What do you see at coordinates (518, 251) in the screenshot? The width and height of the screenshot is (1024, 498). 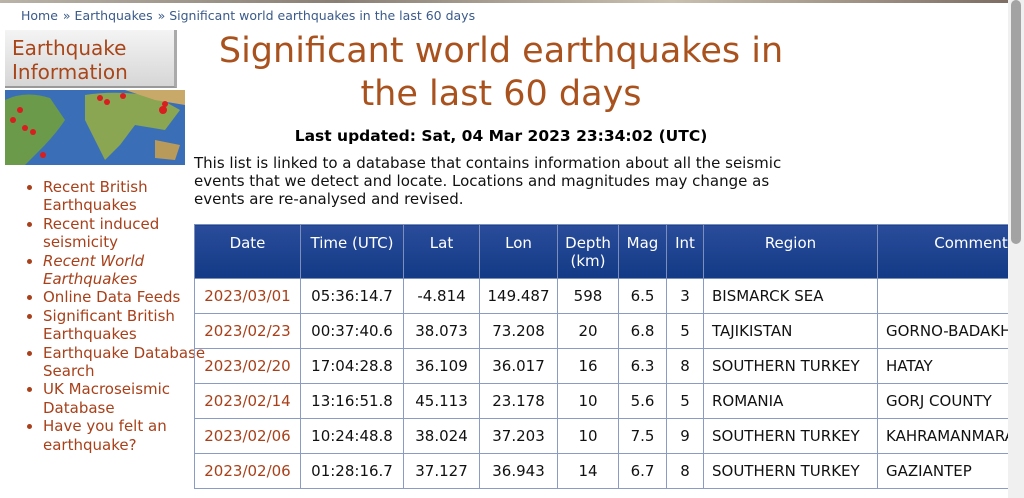 I see `column-header: Lon` at bounding box center [518, 251].